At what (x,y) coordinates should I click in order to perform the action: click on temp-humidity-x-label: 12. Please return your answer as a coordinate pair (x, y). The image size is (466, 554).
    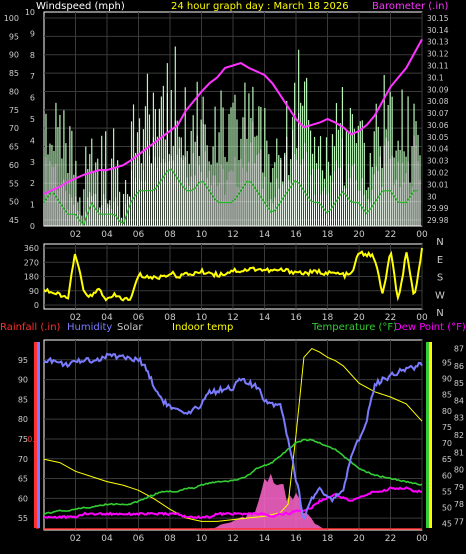
    Looking at the image, I should click on (232, 539).